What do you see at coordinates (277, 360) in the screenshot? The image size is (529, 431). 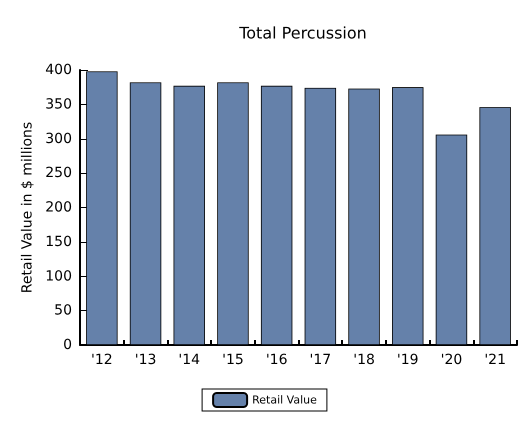 I see `x-tick-label: '16` at bounding box center [277, 360].